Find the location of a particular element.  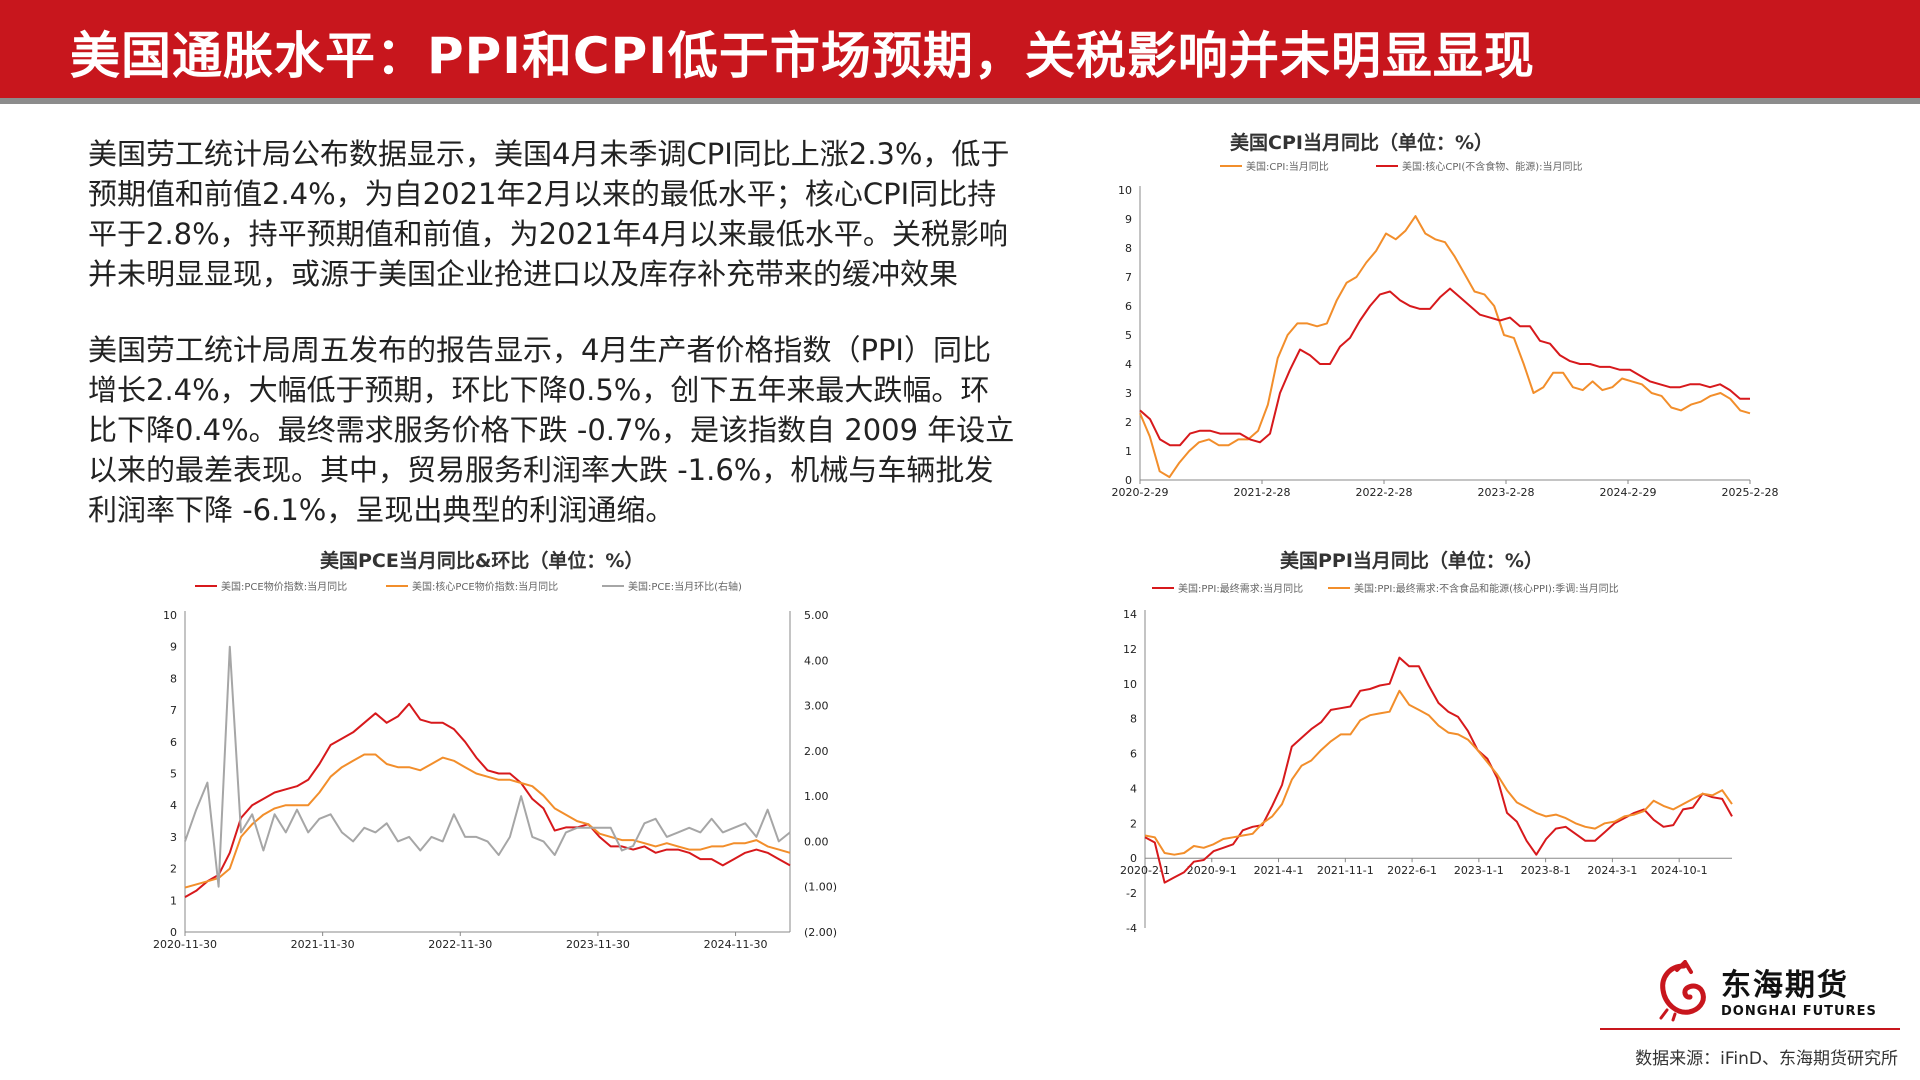

logo-text-en: DONGHAI FUTURES is located at coordinates (1799, 1011).